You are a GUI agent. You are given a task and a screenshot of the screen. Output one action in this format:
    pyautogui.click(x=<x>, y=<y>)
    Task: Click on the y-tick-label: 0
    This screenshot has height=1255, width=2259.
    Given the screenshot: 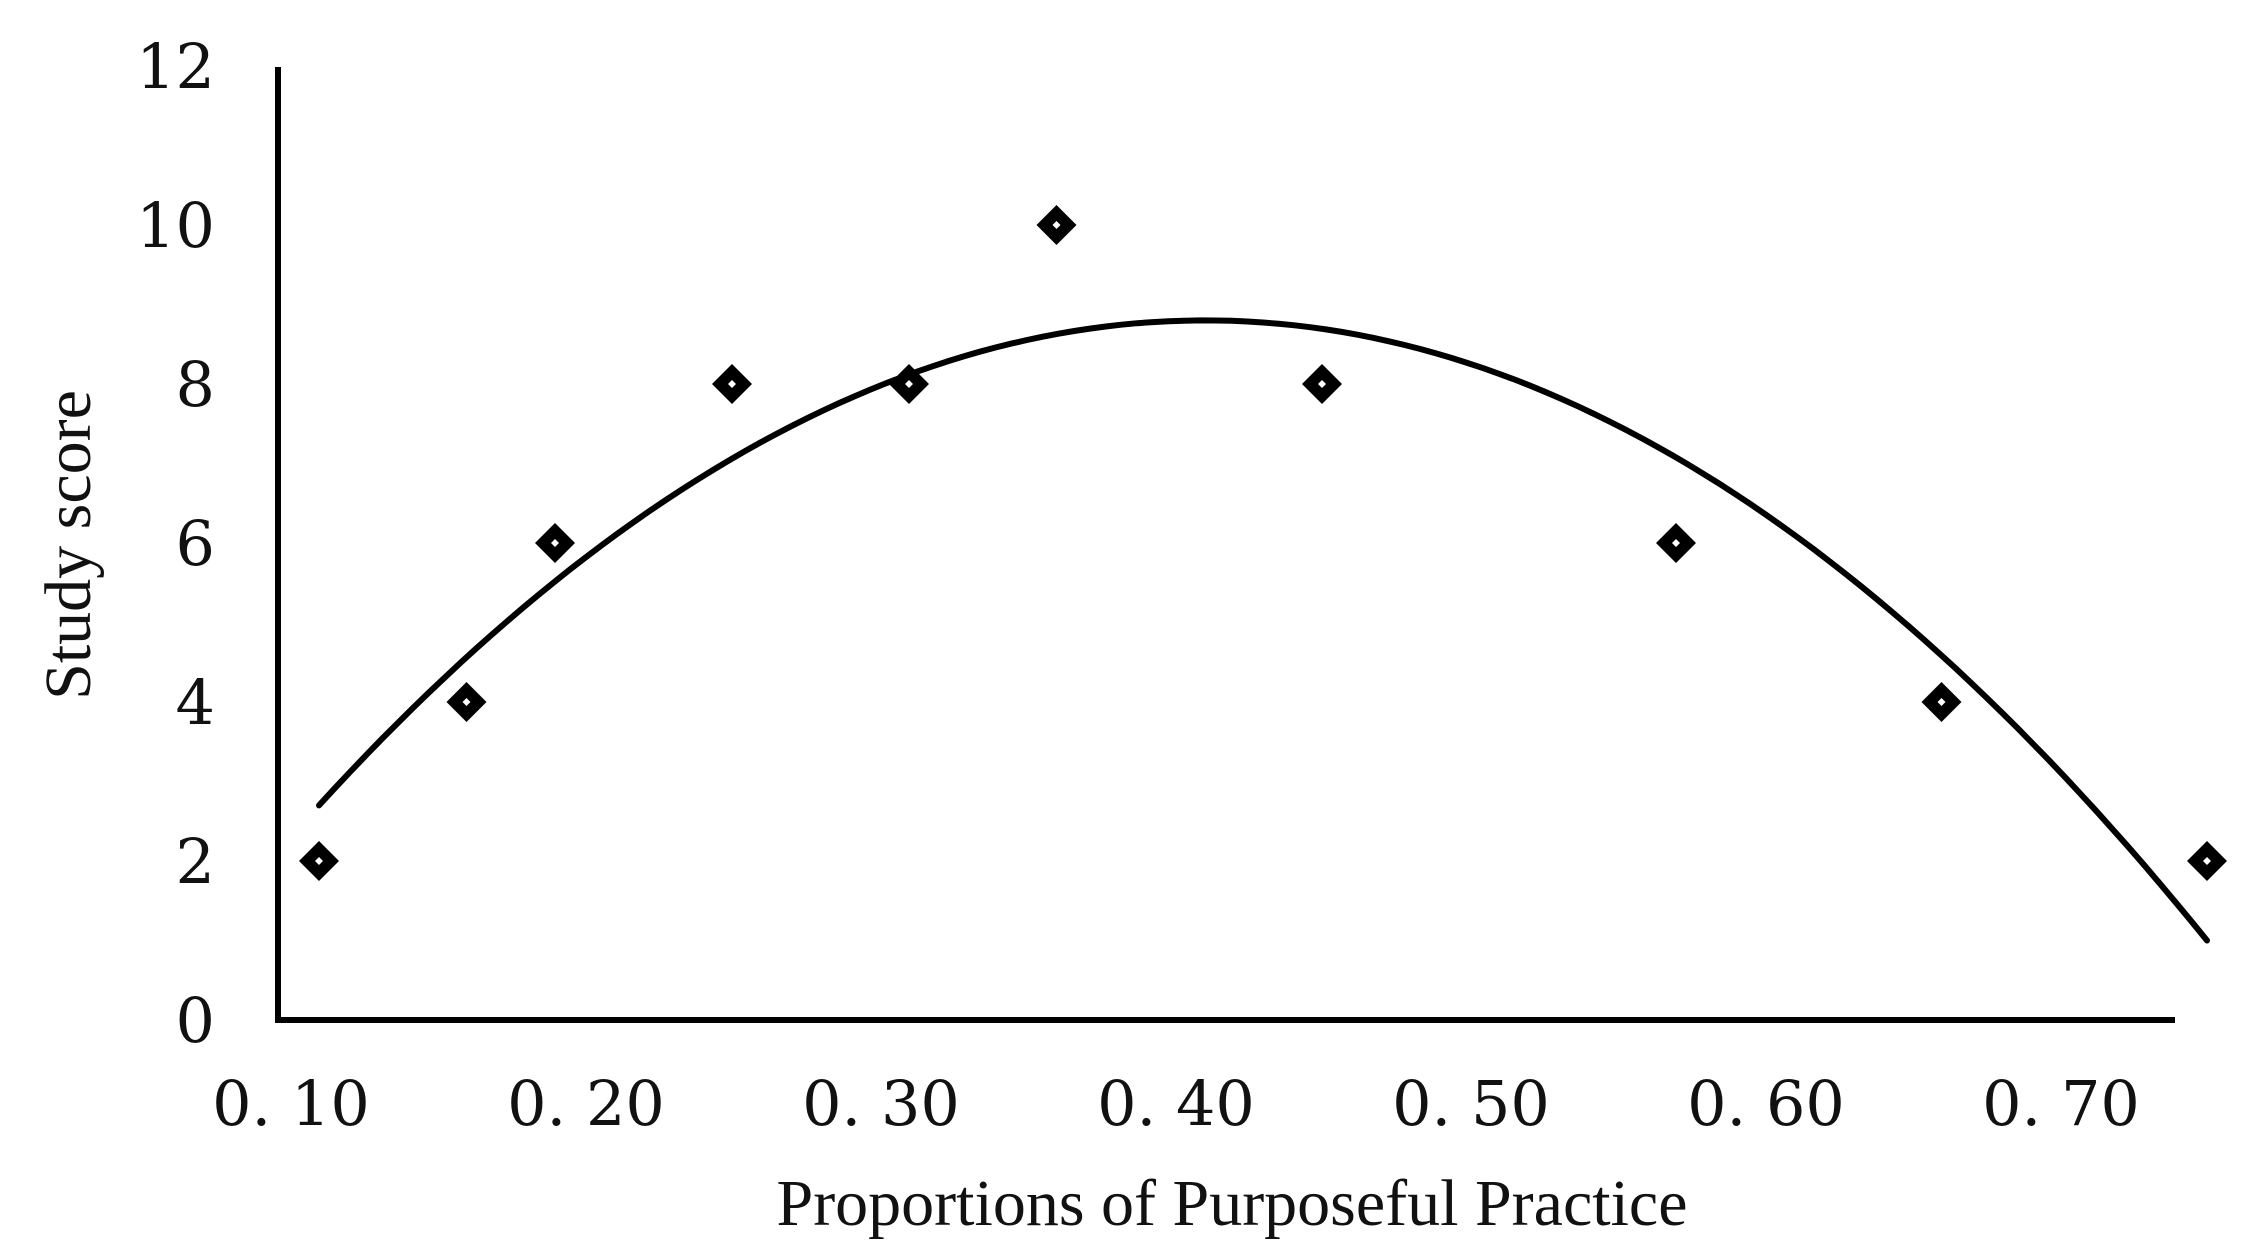 What is the action you would take?
    pyautogui.click(x=195, y=1020)
    